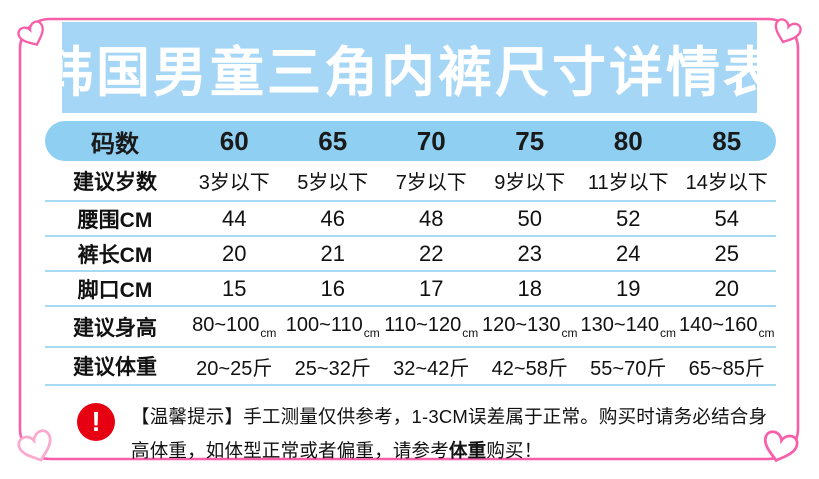 This screenshot has height=479, width=819. What do you see at coordinates (96, 422) in the screenshot?
I see `warning-icon: !` at bounding box center [96, 422].